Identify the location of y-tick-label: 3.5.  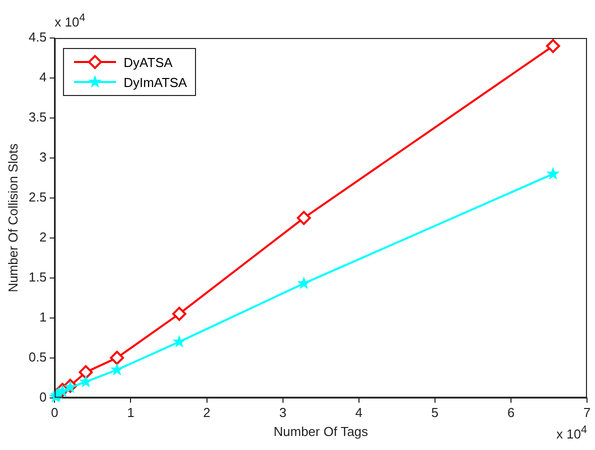
(37, 117).